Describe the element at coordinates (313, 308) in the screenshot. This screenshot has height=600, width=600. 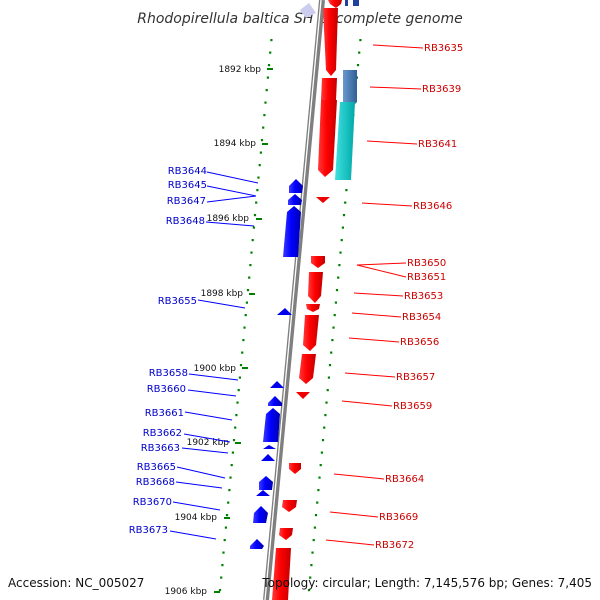
I see `gene-RB3653-shape` at that location.